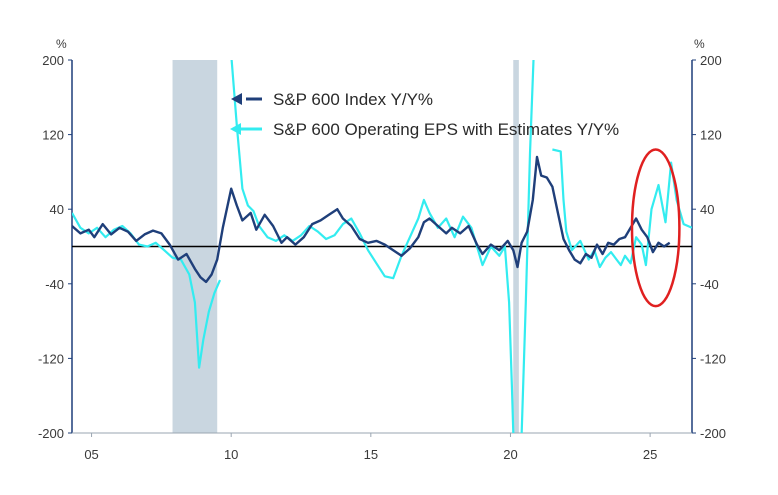 This screenshot has height=495, width=778. I want to click on right-tick-label: -120, so click(713, 358).